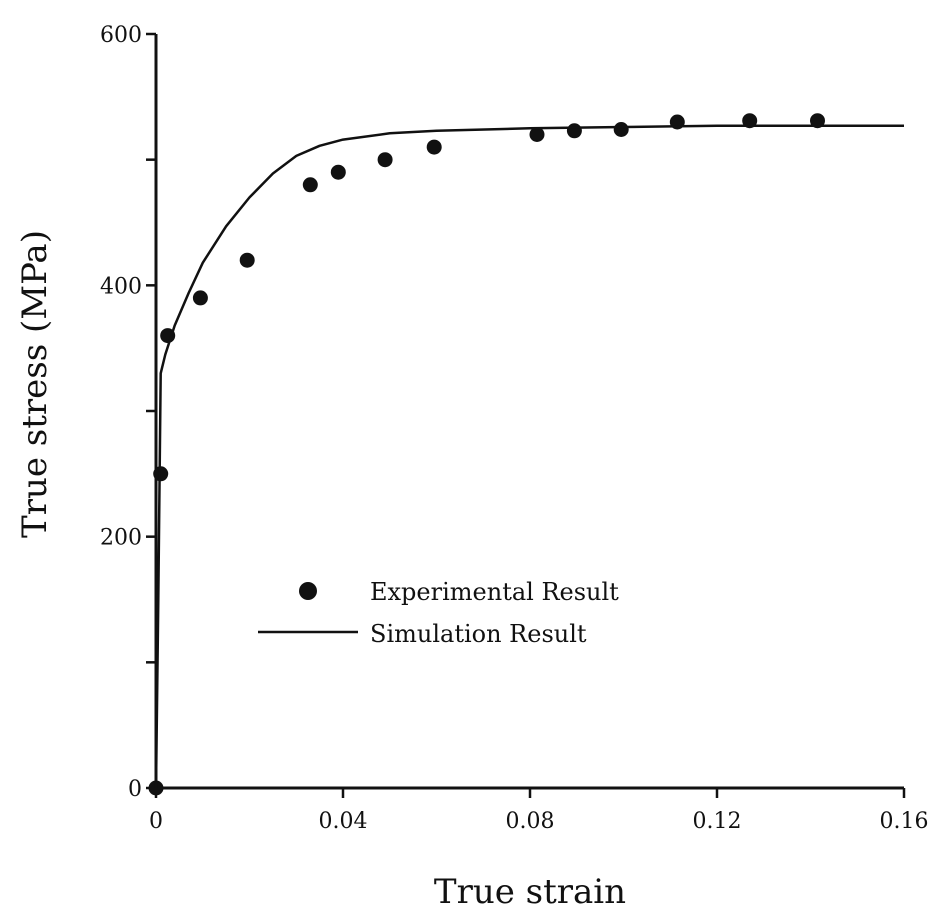 The height and width of the screenshot is (918, 938). I want to click on y-tick-label: 600, so click(121, 35).